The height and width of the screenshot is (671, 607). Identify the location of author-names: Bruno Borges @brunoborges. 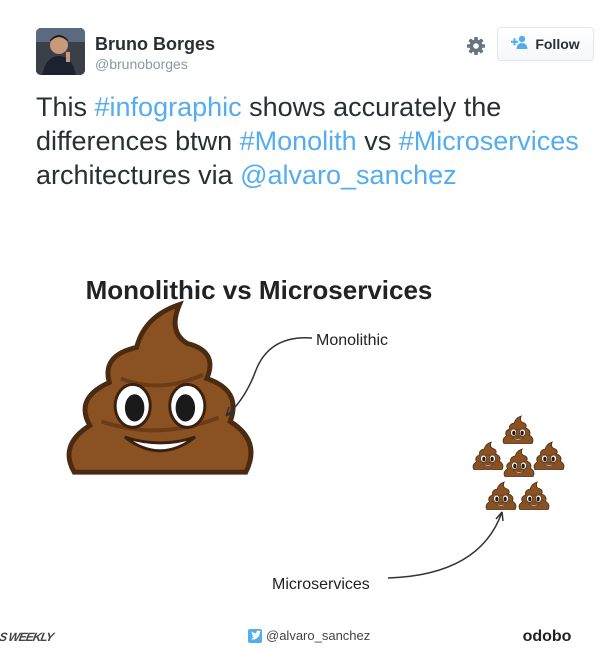
(155, 53).